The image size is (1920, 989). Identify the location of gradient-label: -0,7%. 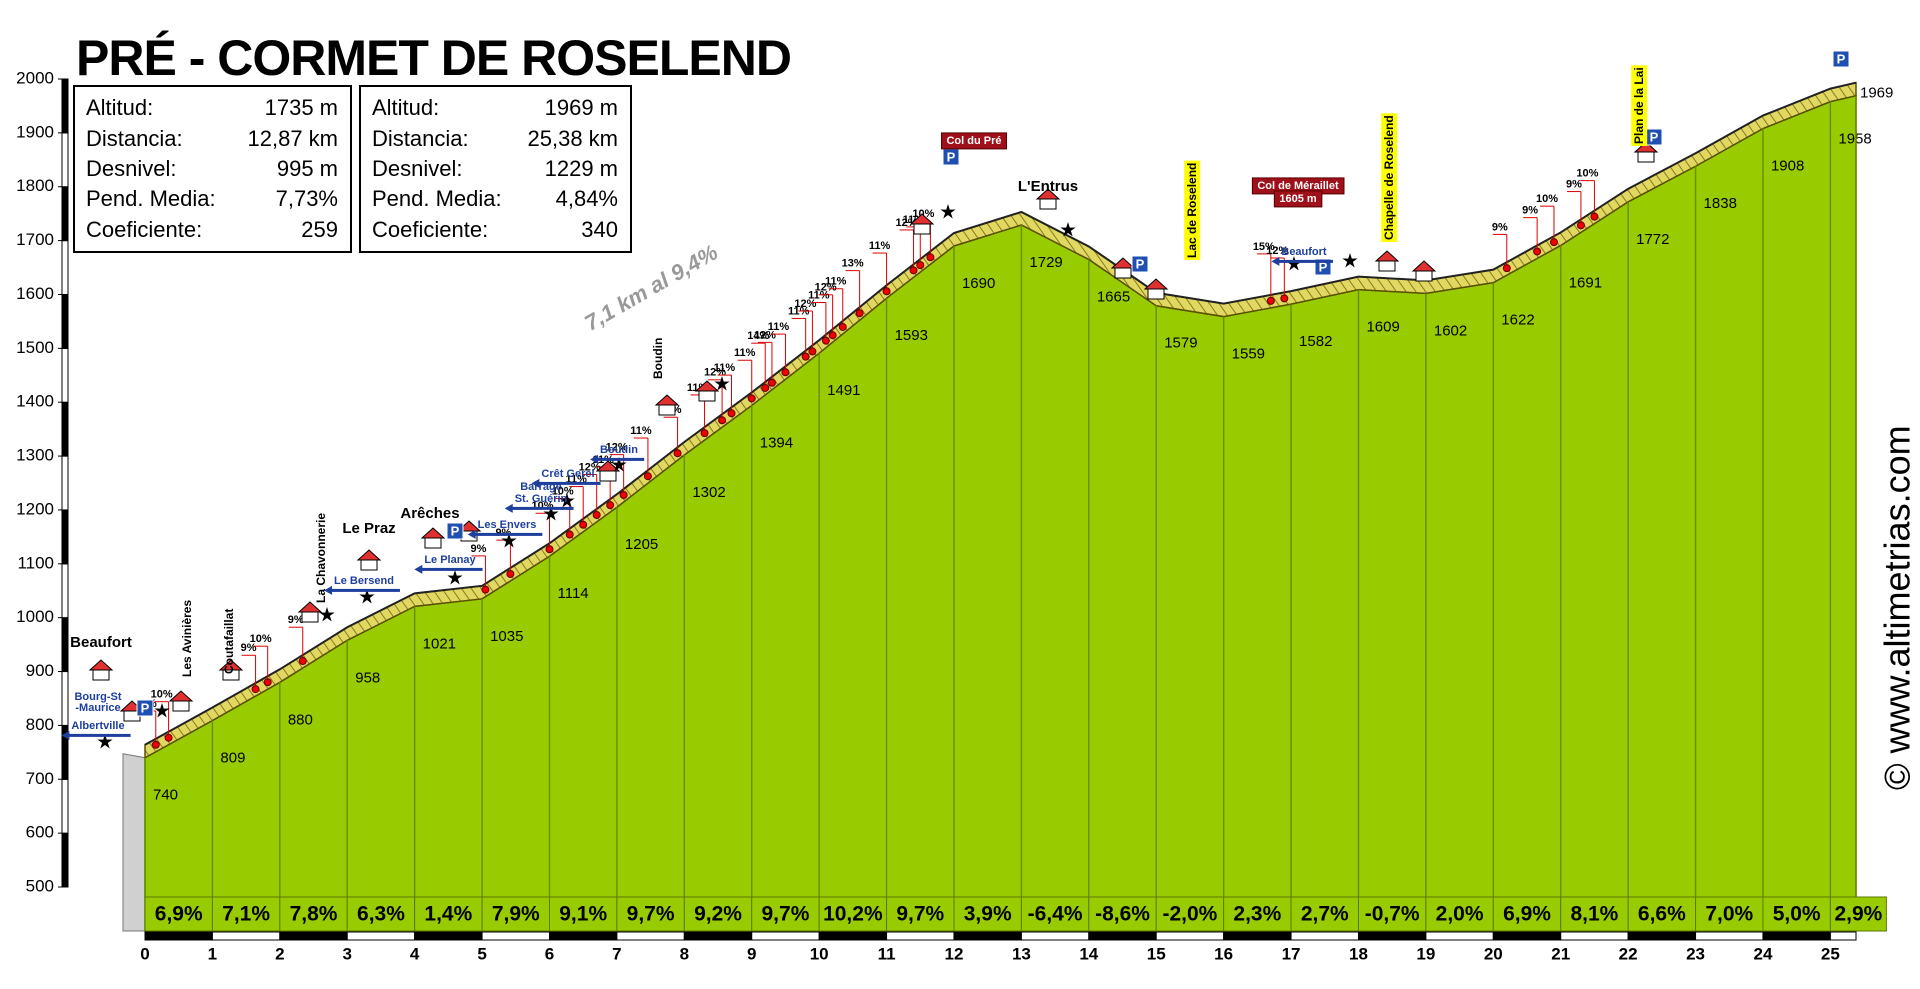
(1392, 914).